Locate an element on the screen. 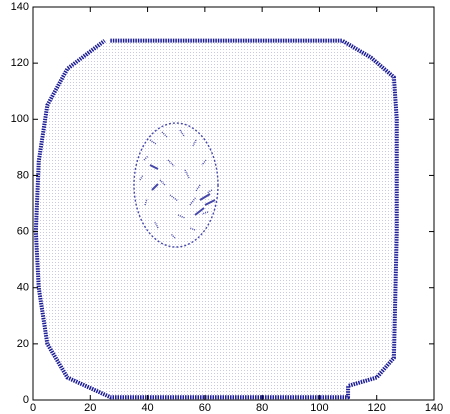 This screenshot has width=450, height=414. x-tick-label: 60 is located at coordinates (205, 408).